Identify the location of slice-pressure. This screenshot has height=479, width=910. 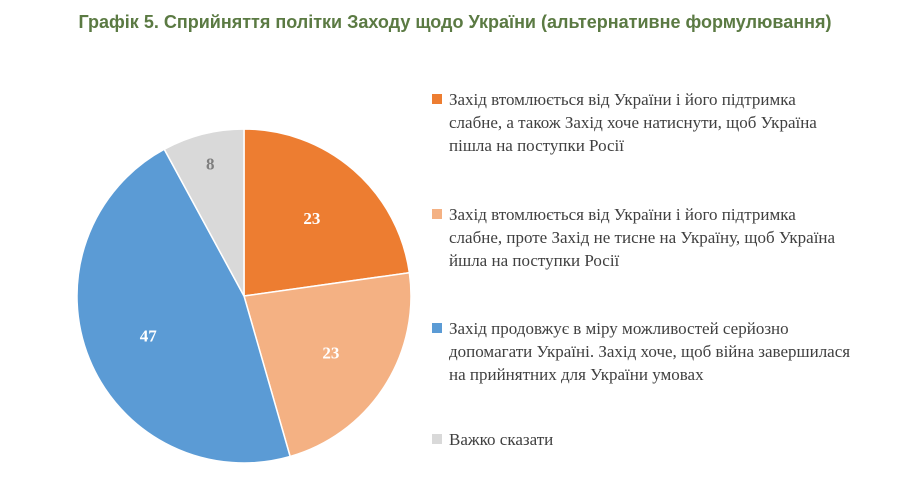
(327, 212).